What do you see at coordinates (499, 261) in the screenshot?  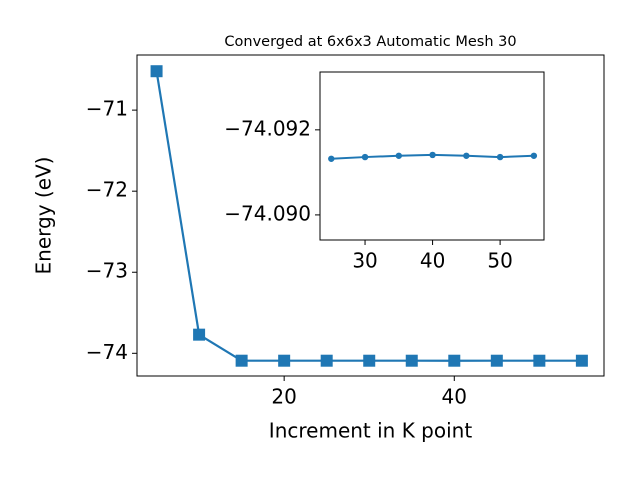 I see `x-tick-label: 50` at bounding box center [499, 261].